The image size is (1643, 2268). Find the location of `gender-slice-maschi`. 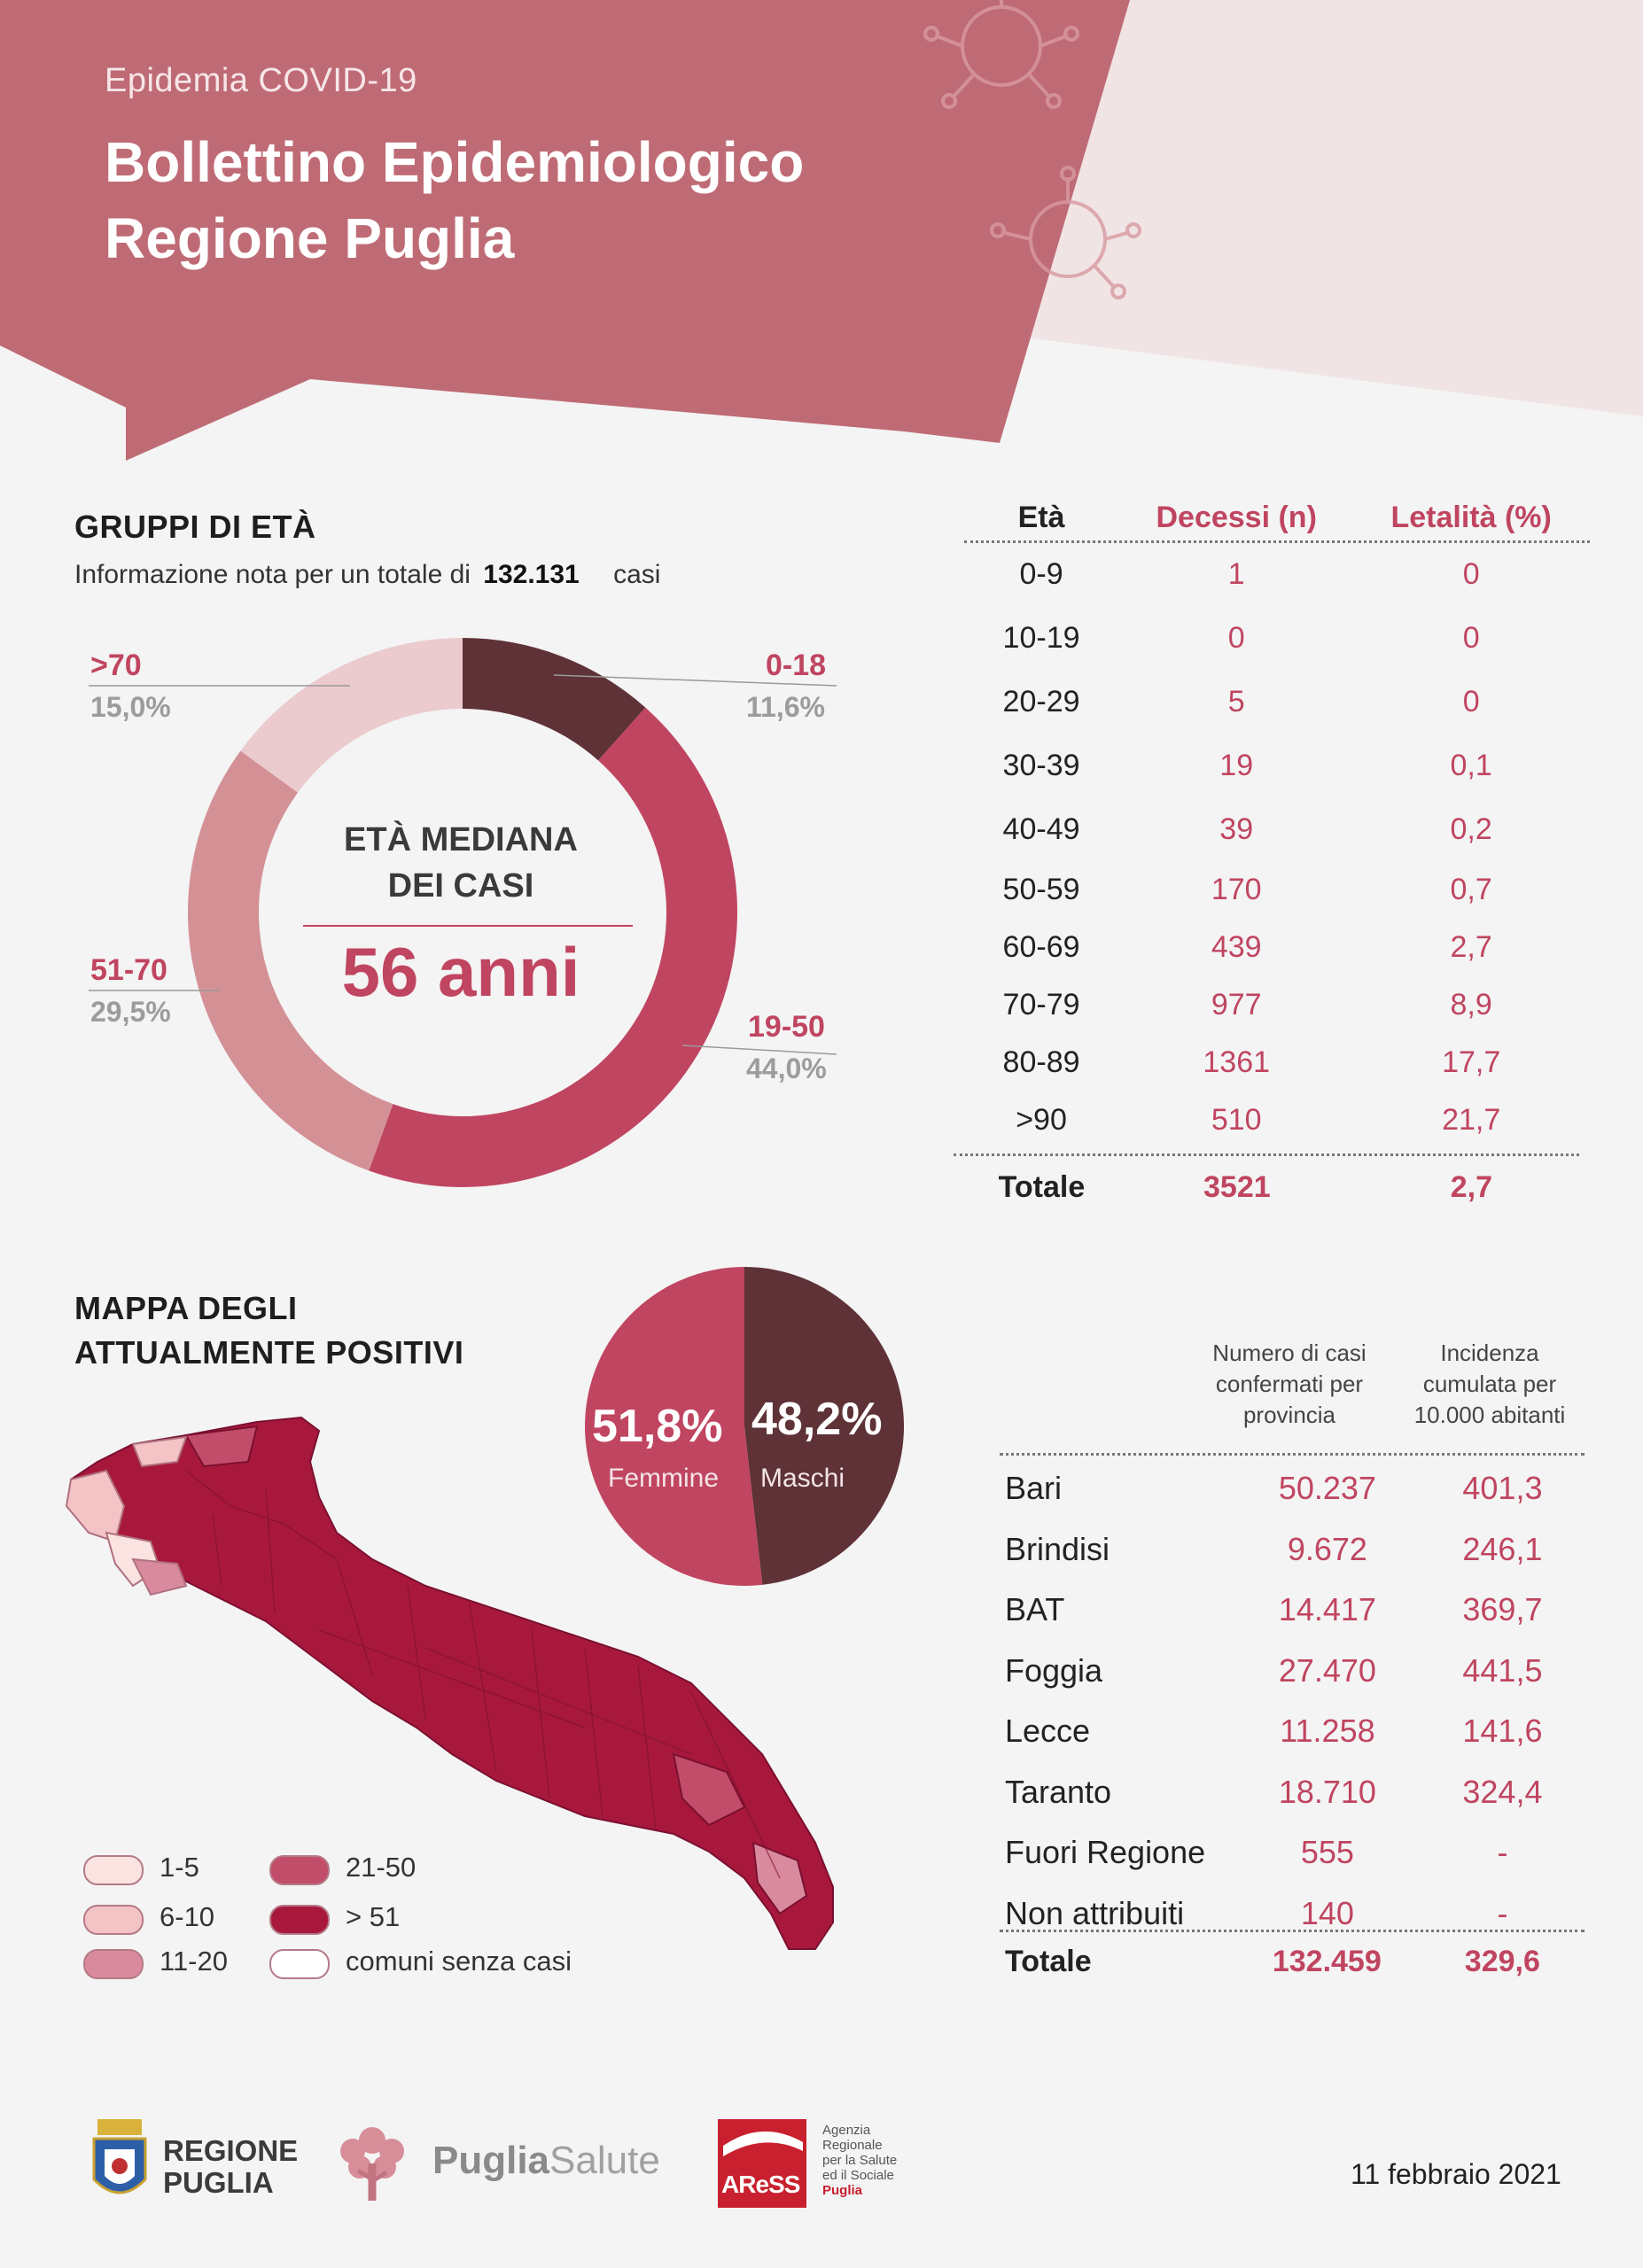

gender-slice-maschi is located at coordinates (824, 1426).